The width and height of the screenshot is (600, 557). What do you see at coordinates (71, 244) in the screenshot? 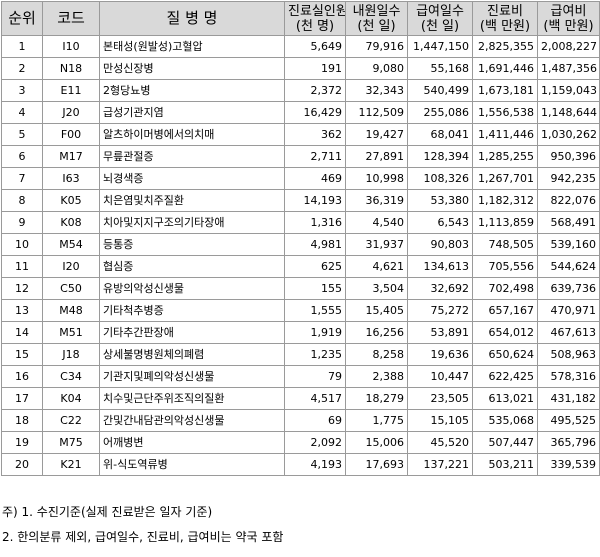
I see `cell-code: M54` at bounding box center [71, 244].